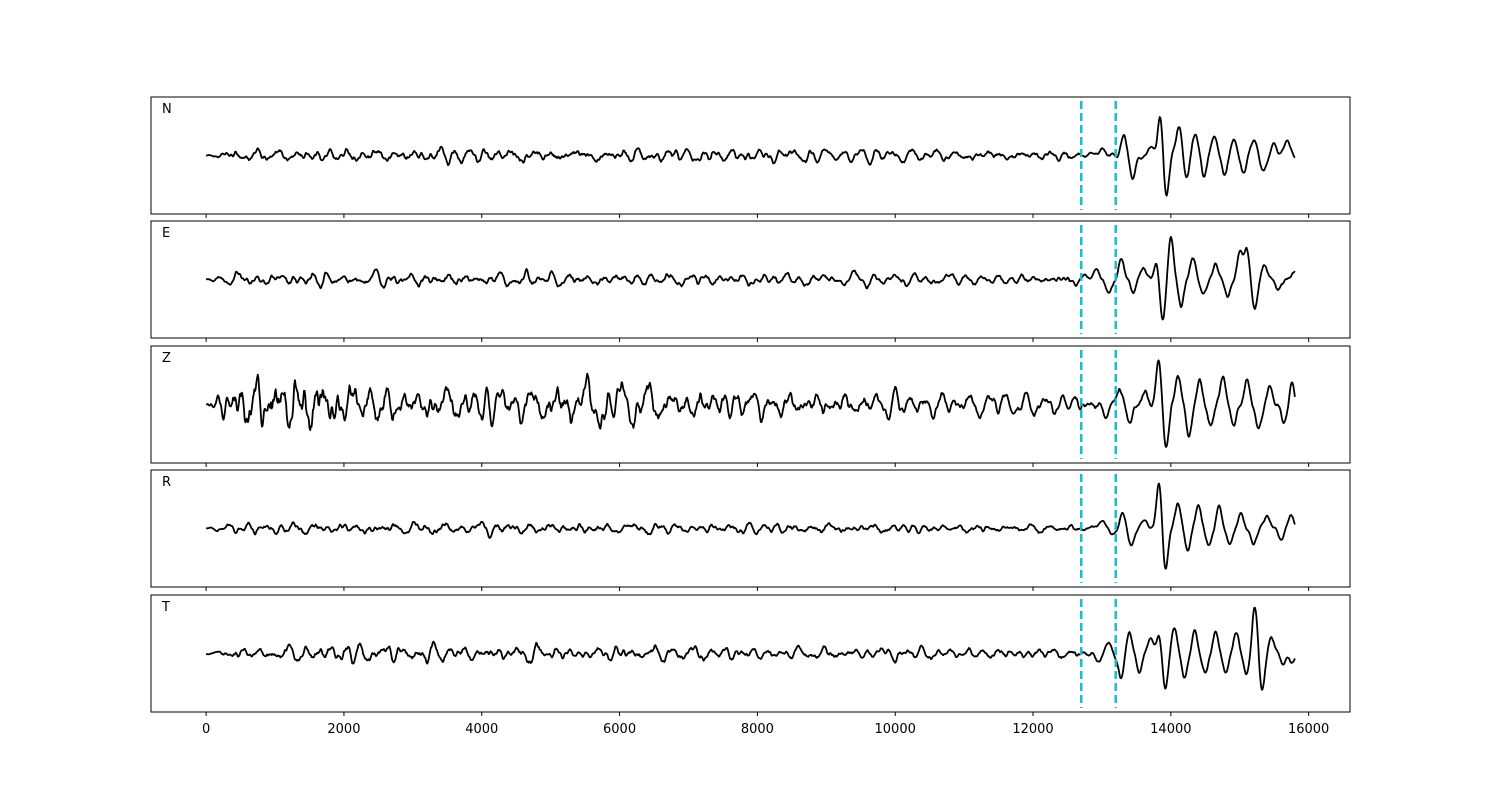 This screenshot has height=800, width=1500. What do you see at coordinates (166, 233) in the screenshot?
I see `panel-label-e: E` at bounding box center [166, 233].